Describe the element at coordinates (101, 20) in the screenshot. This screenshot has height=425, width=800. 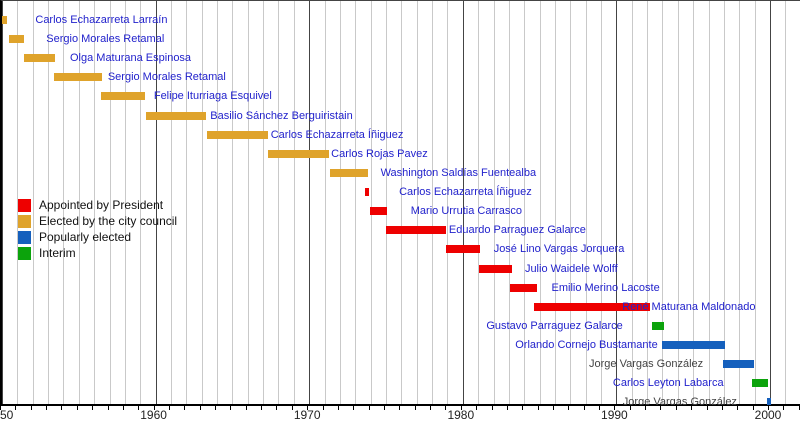
I see `mayor-name-label: Carlos Echazarreta Larraín` at that location.